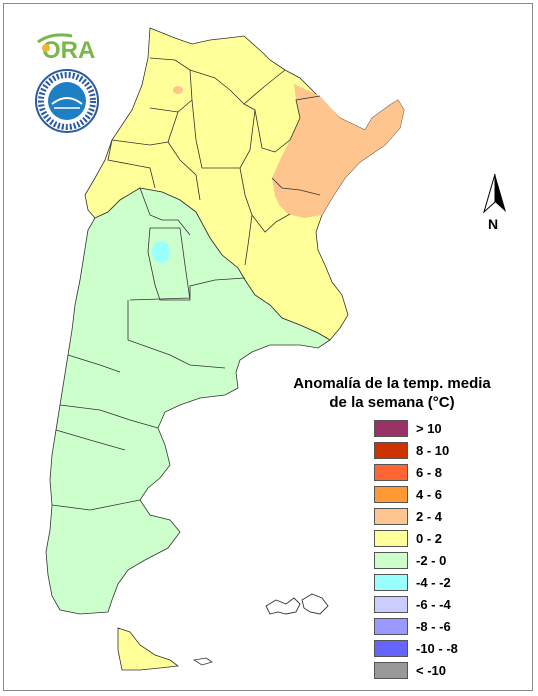 The image size is (538, 696). What do you see at coordinates (429, 472) in the screenshot?
I see `legend-label: 6 - 8` at bounding box center [429, 472].